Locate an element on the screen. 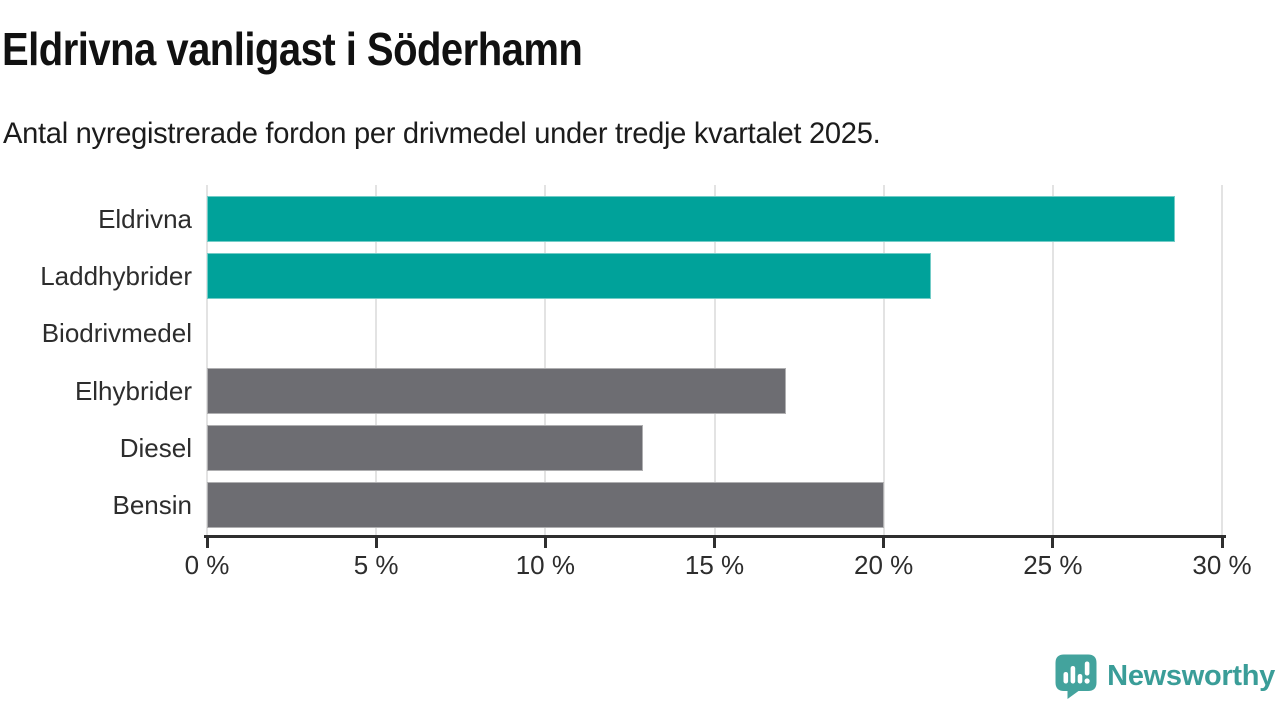  category-label: Bensin is located at coordinates (152, 505).